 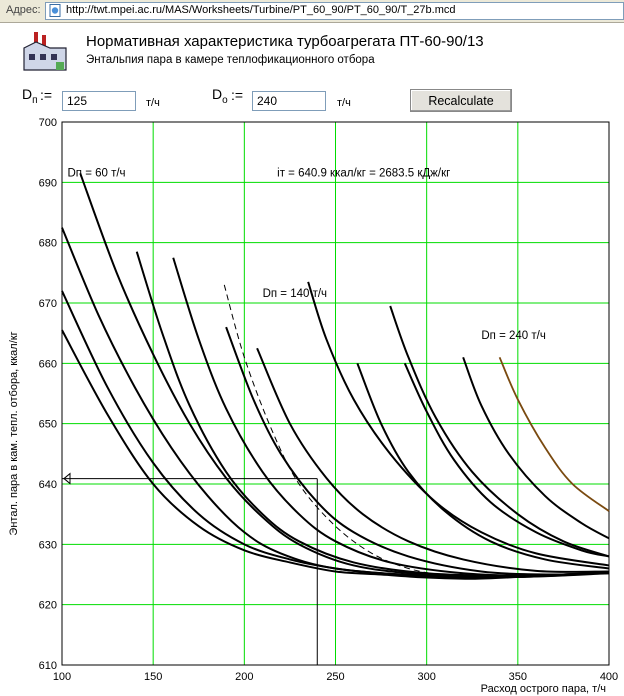 I want to click on annotation-label: Dп = 240 т/ч, so click(x=513, y=336).